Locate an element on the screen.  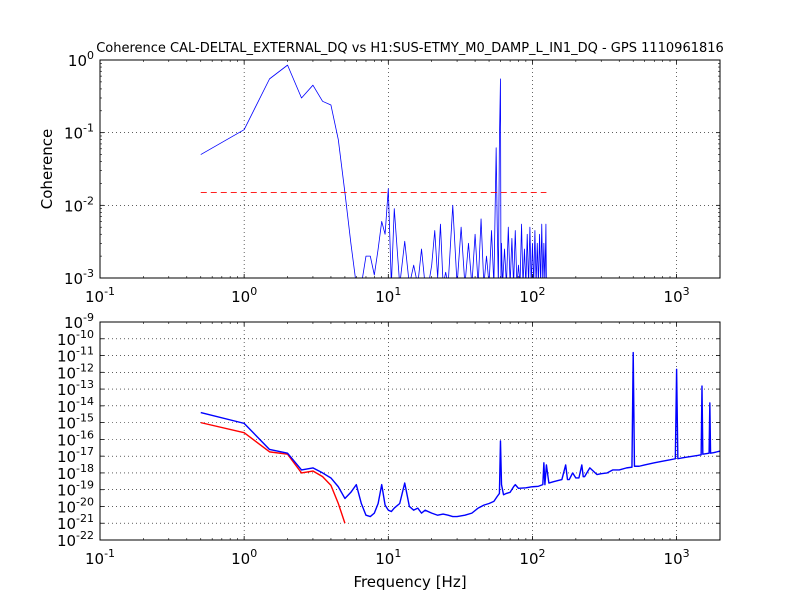
y-tick-label: 10⁻¹⁶ is located at coordinates (75, 438).